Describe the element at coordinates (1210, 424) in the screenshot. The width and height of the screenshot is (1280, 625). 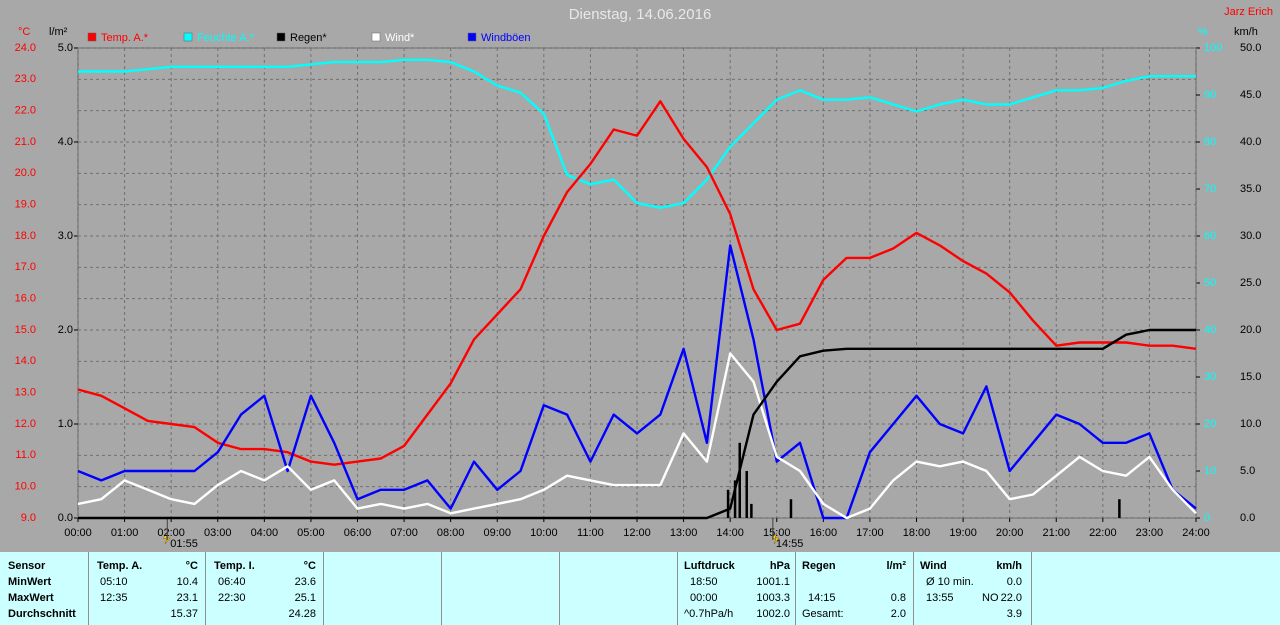
I see `y3-tick-label: 20` at that location.